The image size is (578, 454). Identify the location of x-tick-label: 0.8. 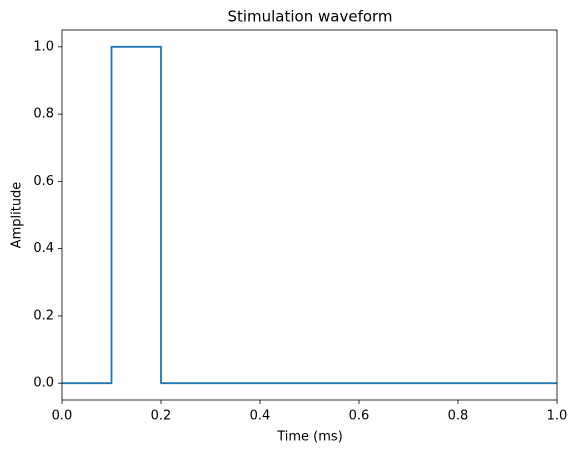
(458, 416).